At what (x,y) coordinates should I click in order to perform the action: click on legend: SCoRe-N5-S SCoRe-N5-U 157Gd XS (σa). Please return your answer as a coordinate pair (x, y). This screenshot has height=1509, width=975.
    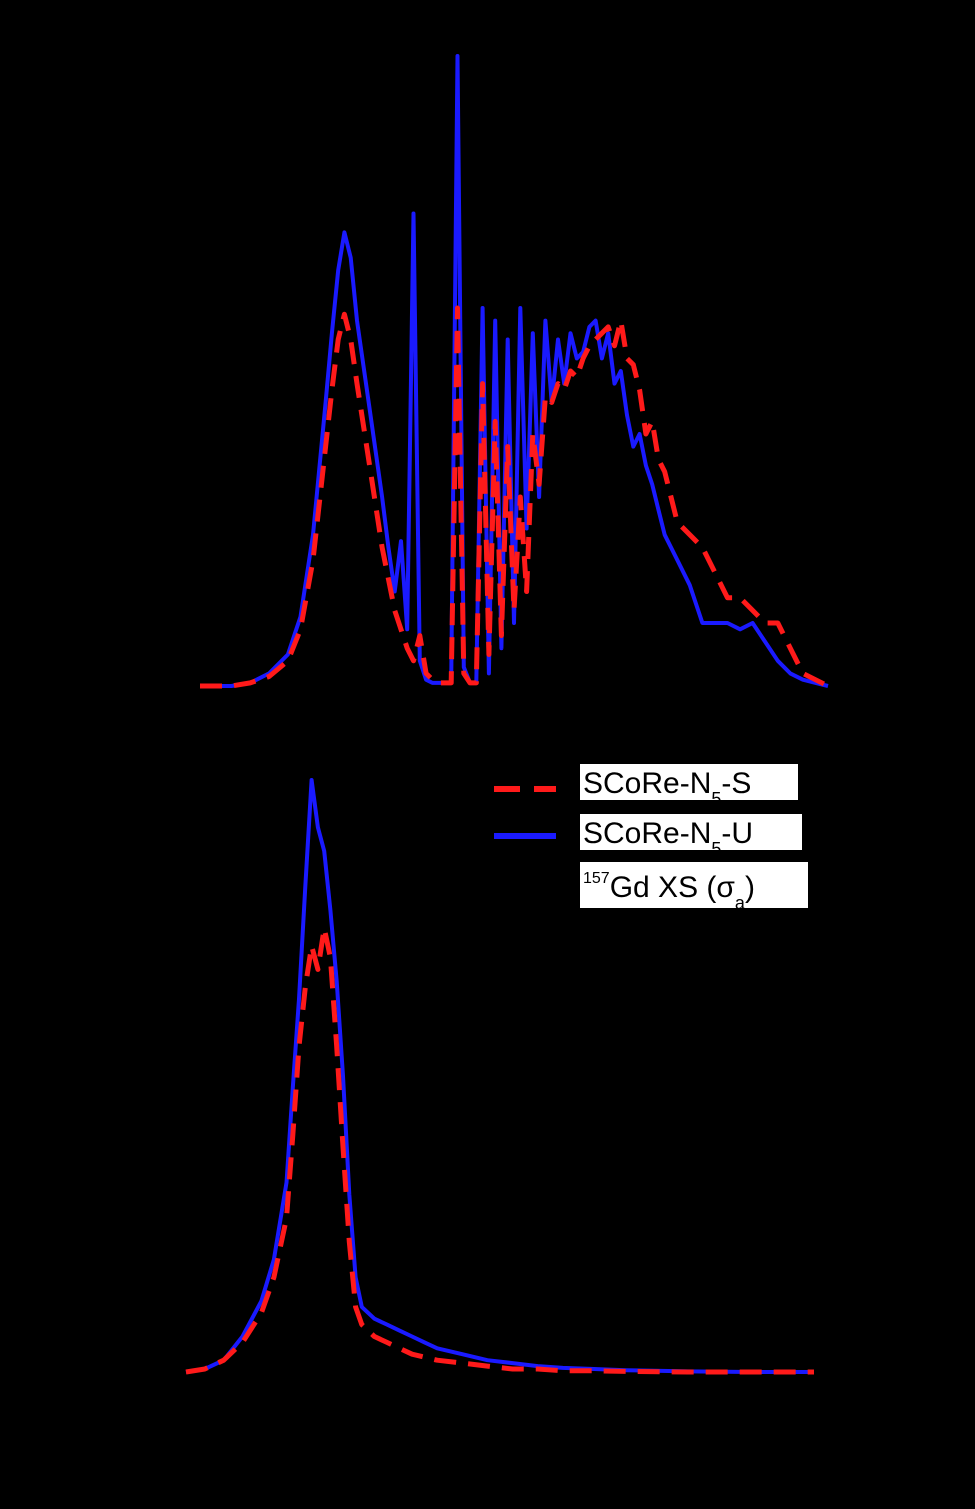
    Looking at the image, I should click on (651, 838).